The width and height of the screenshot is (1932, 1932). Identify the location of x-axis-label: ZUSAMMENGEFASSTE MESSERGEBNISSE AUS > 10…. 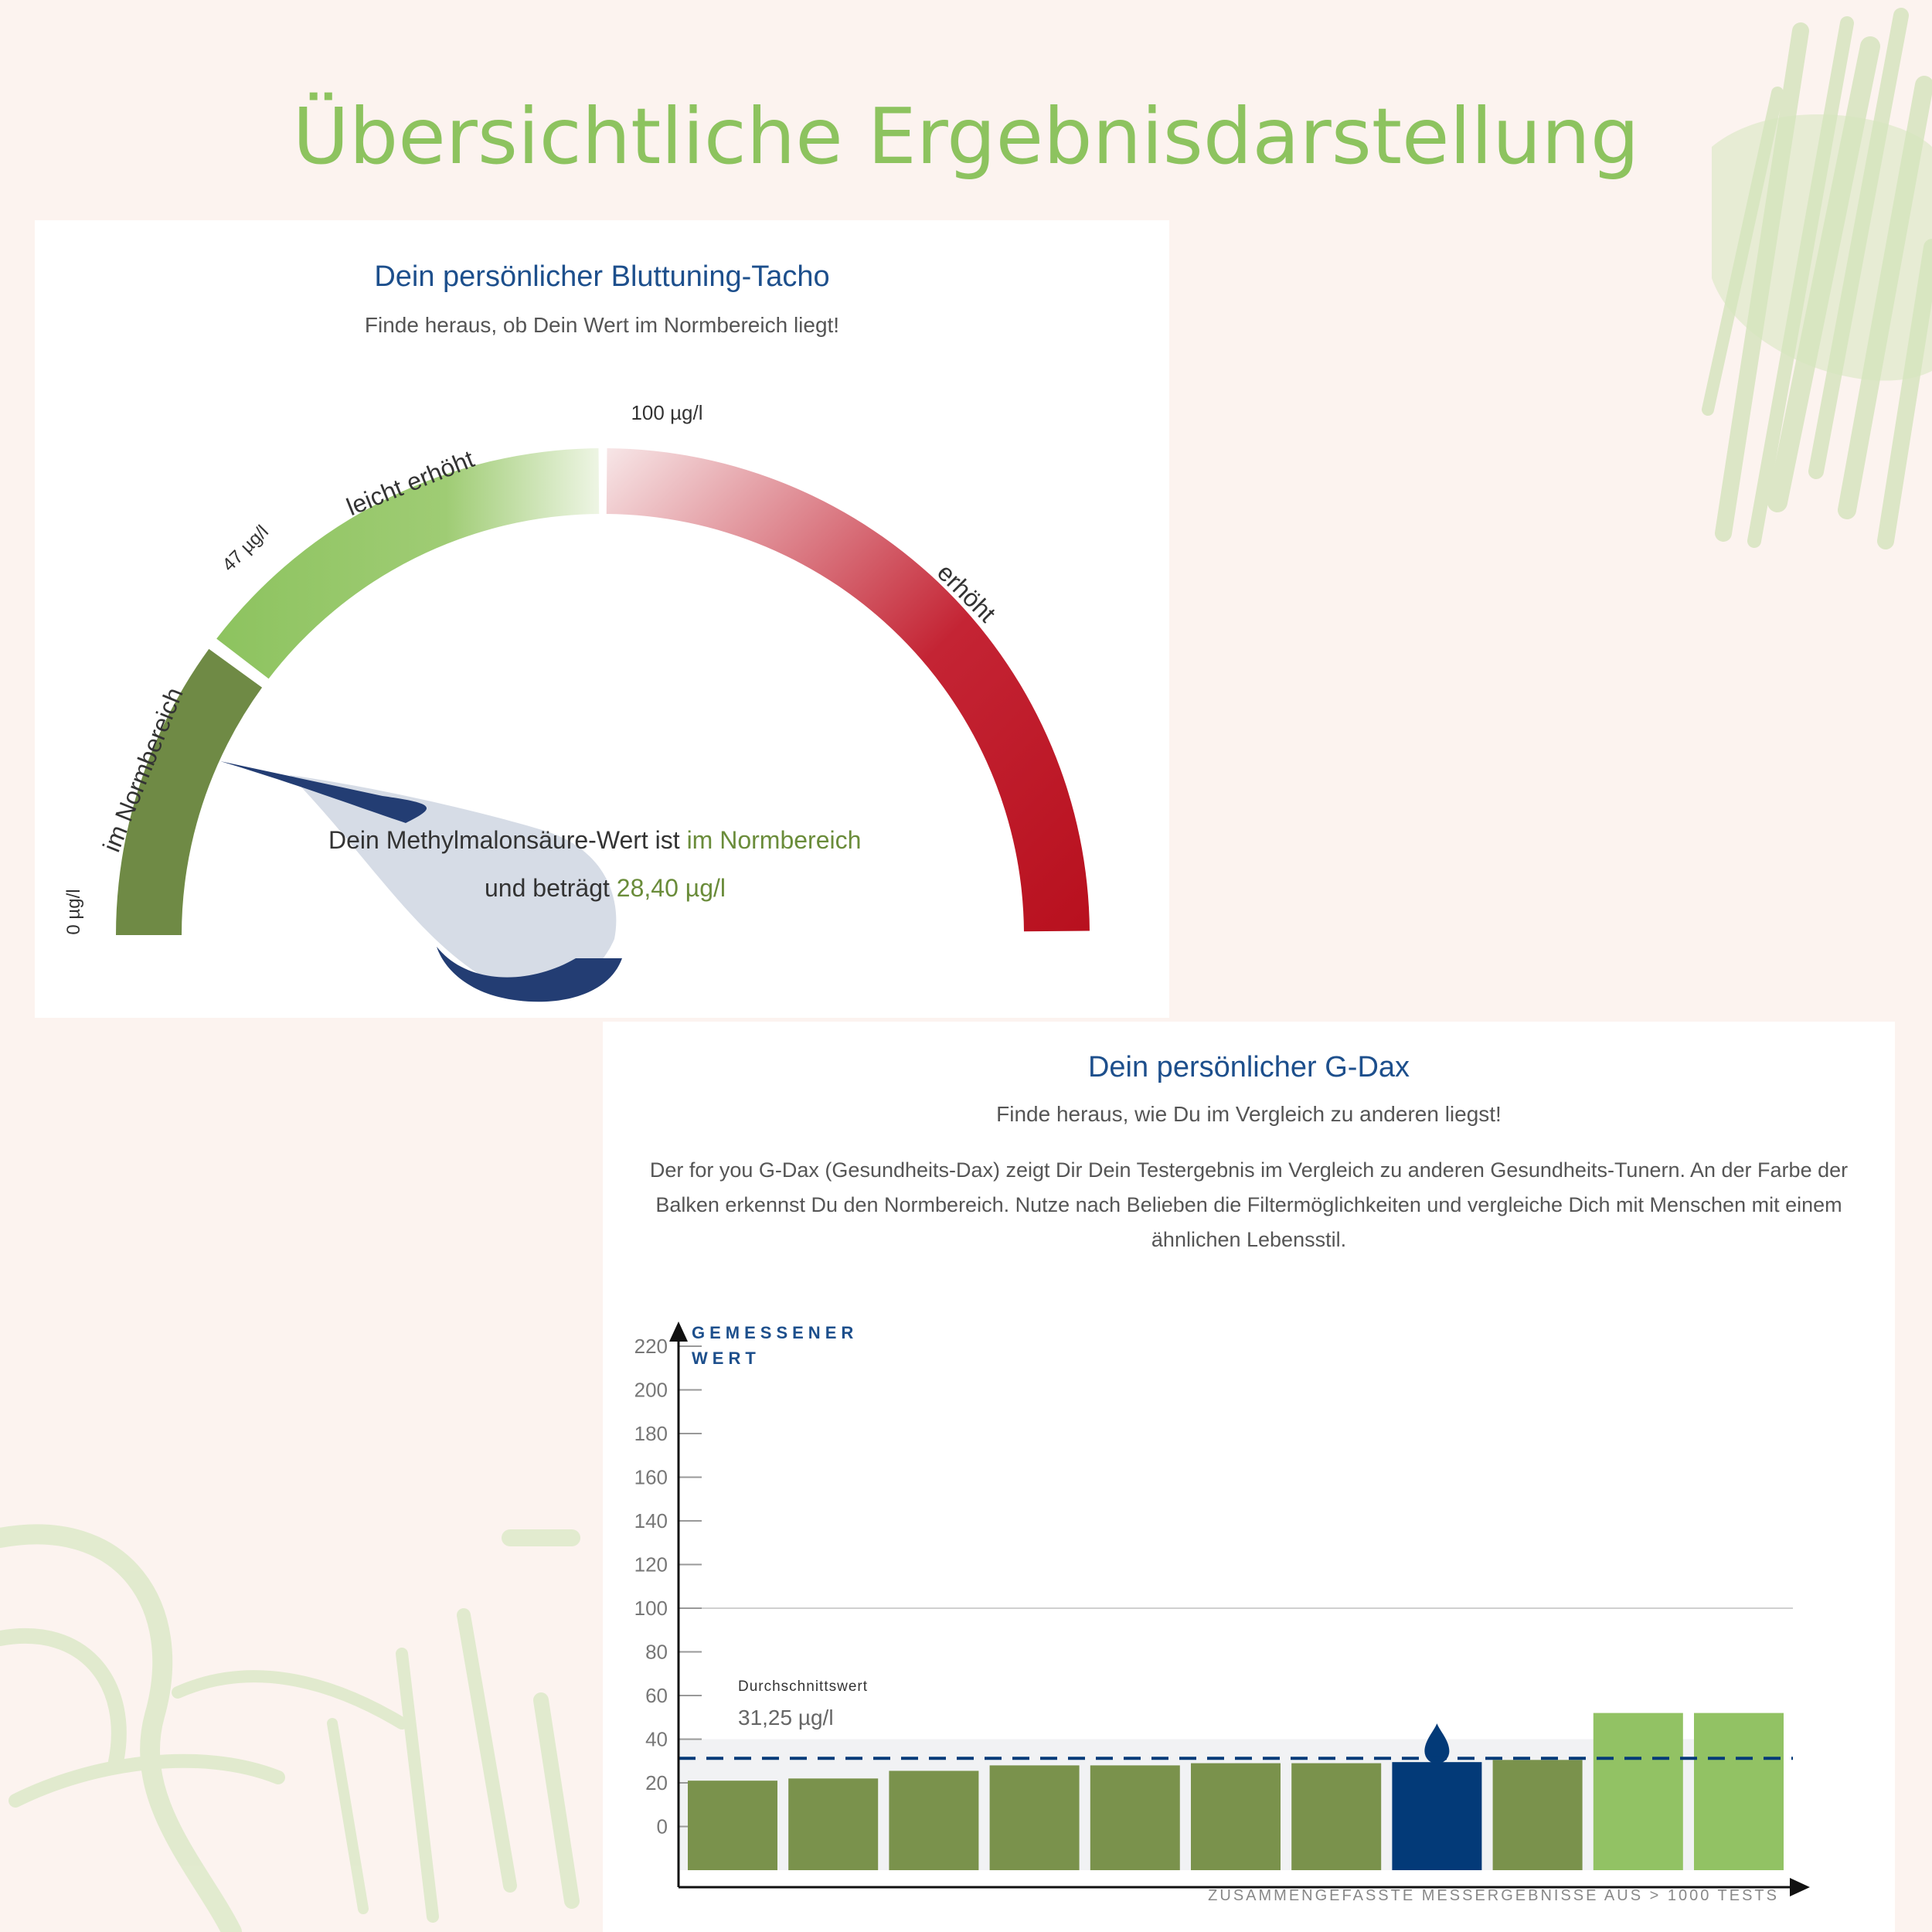
(1494, 1896).